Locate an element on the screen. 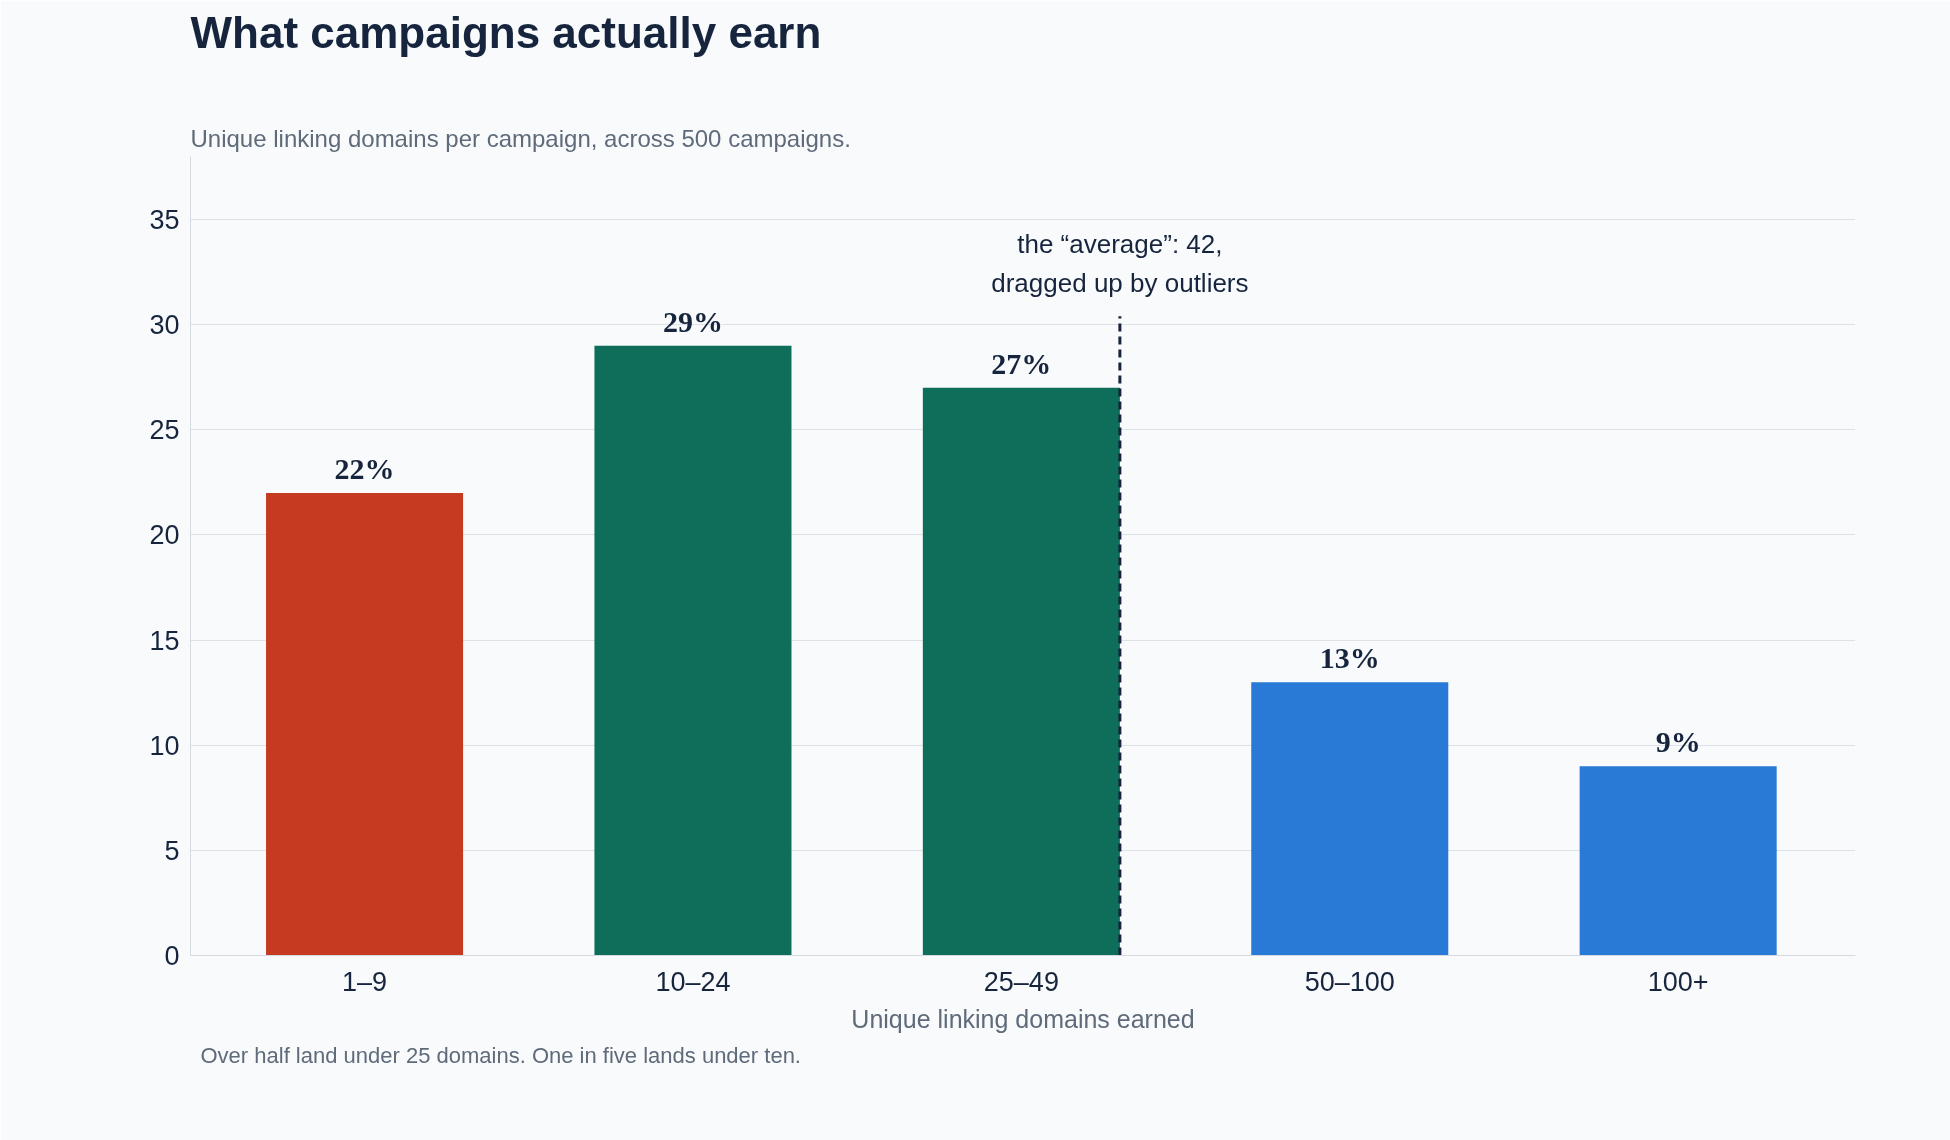  x-tick-label: 25–49 is located at coordinates (1021, 981).